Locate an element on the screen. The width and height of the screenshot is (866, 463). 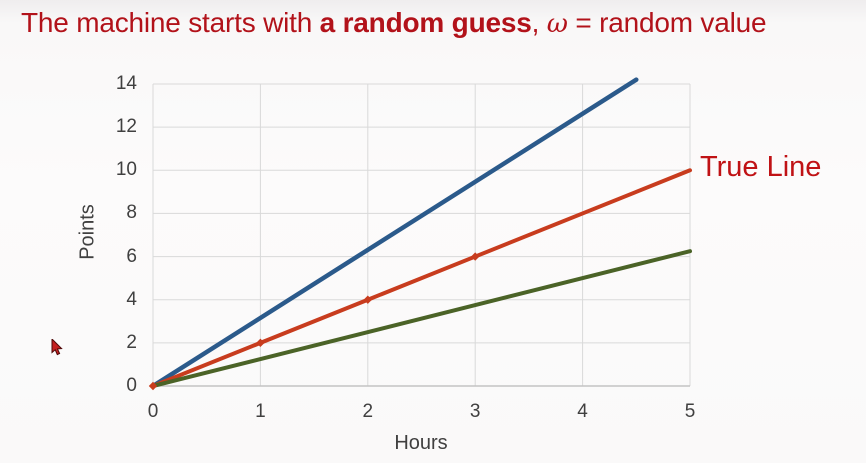
x-tick-label: 2 is located at coordinates (368, 411).